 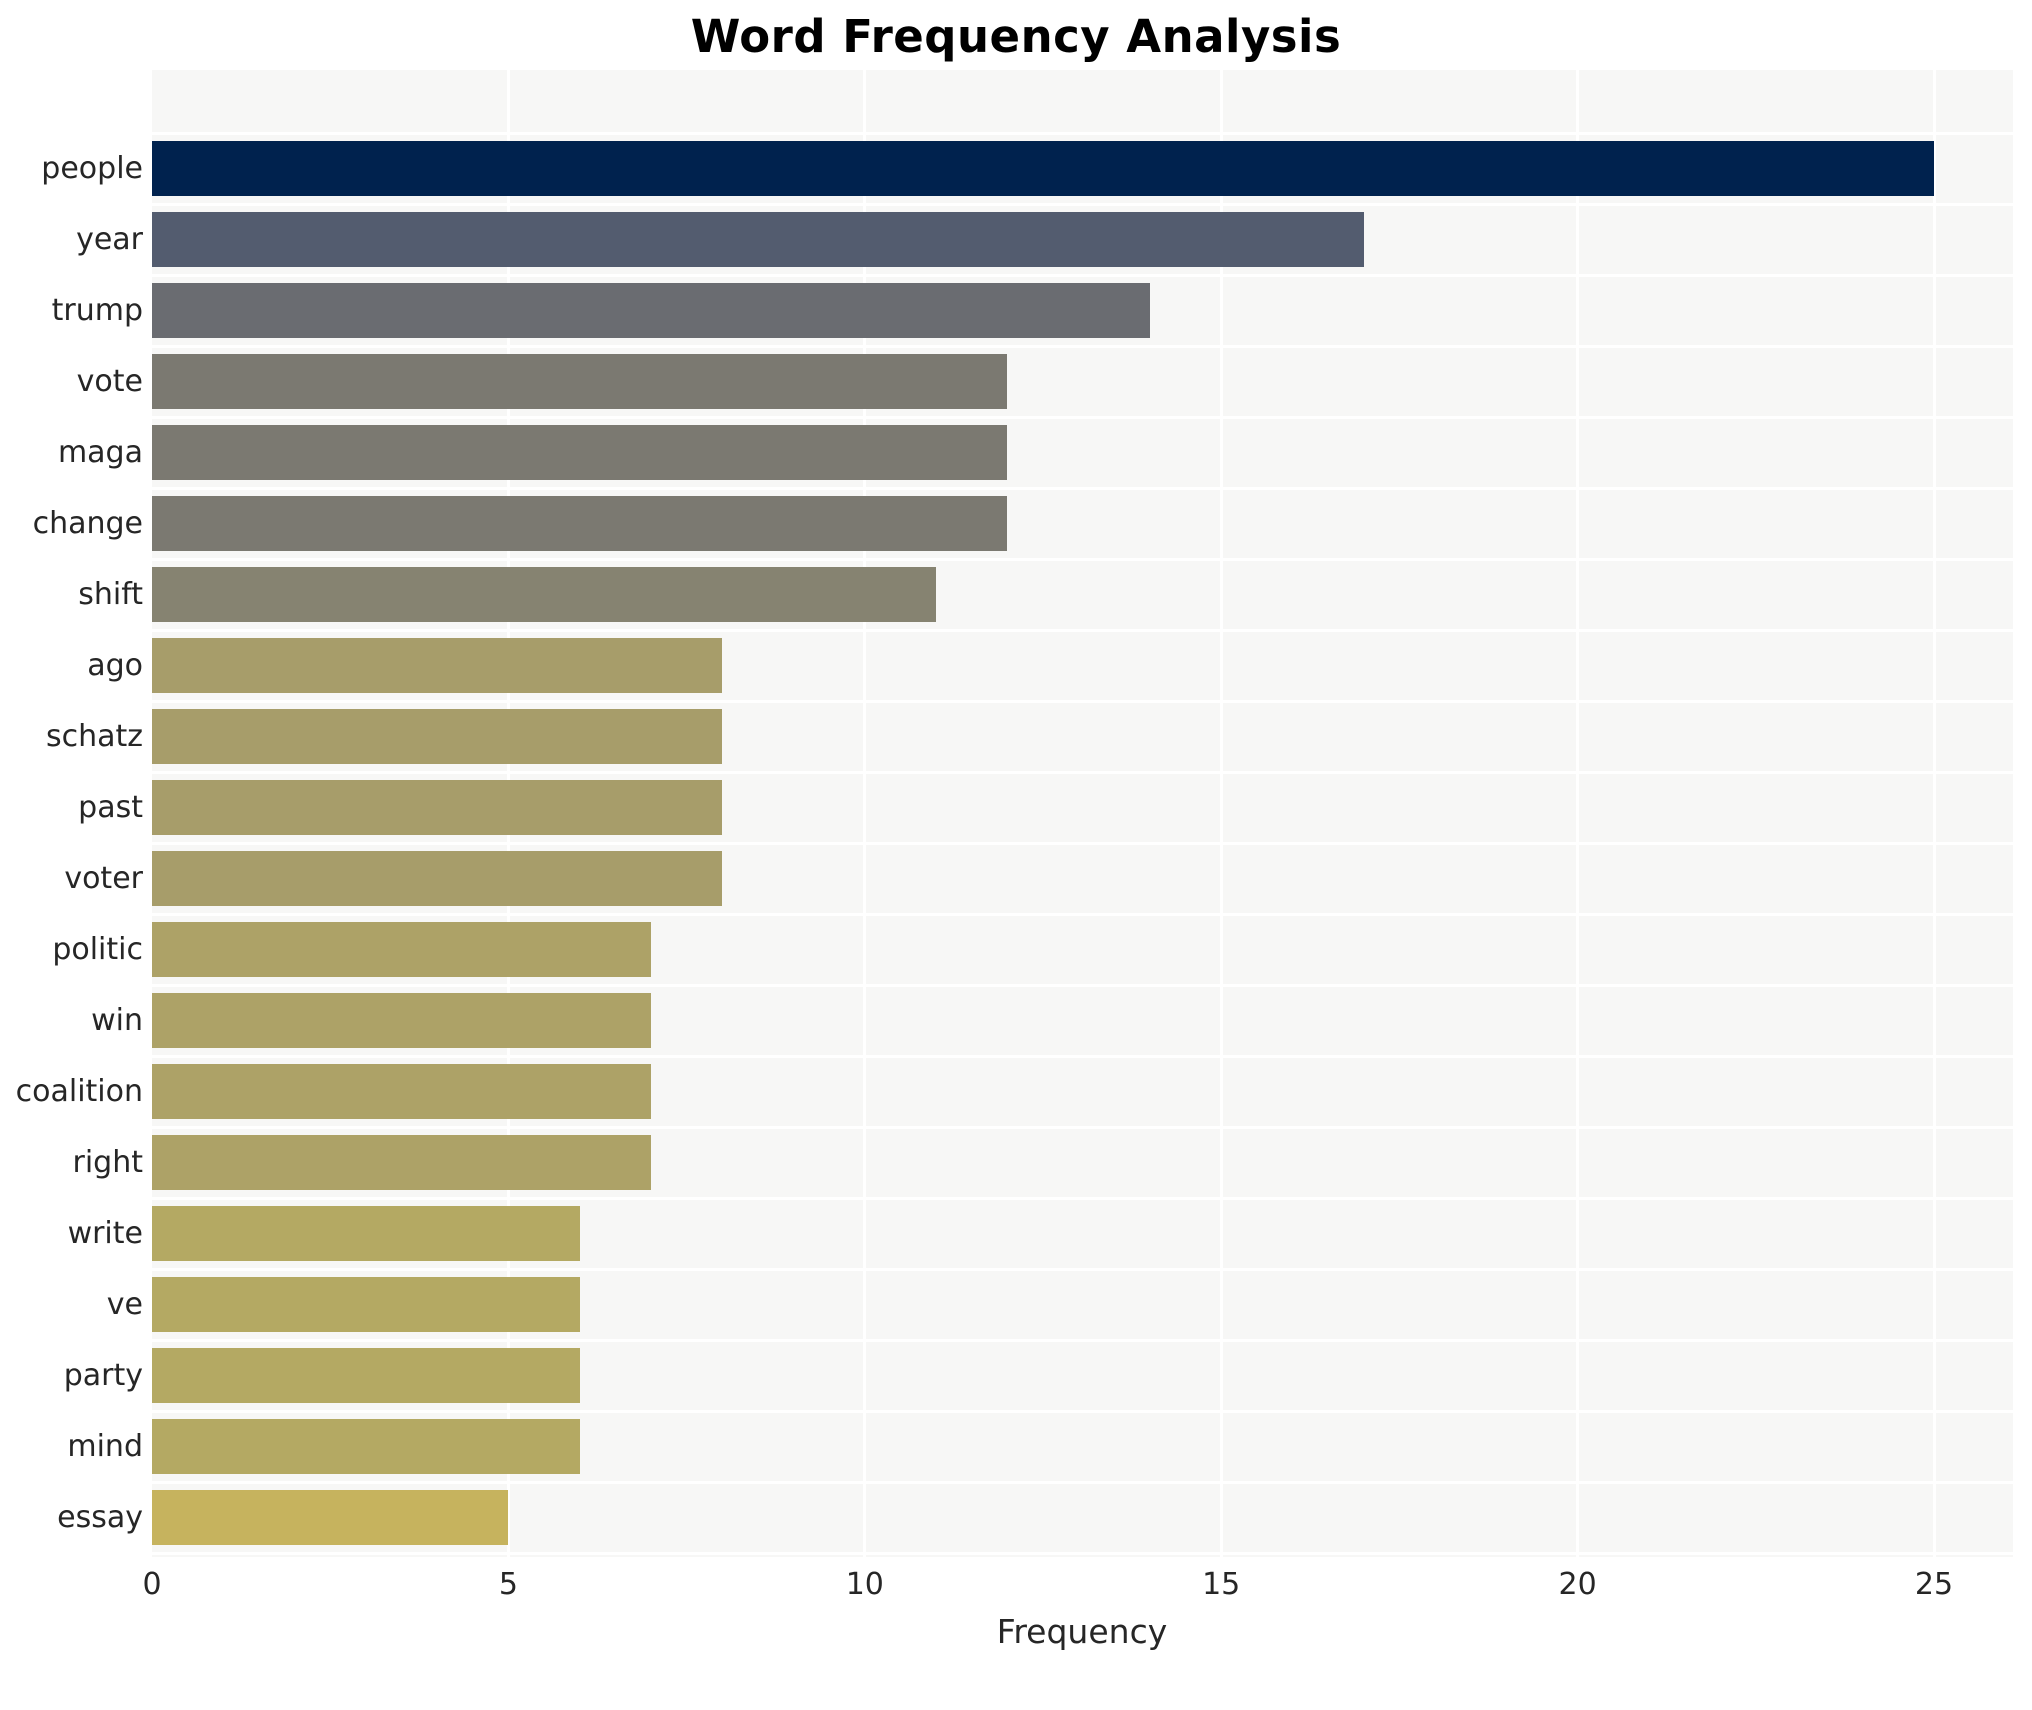 I want to click on bar-maga, so click(x=580, y=452).